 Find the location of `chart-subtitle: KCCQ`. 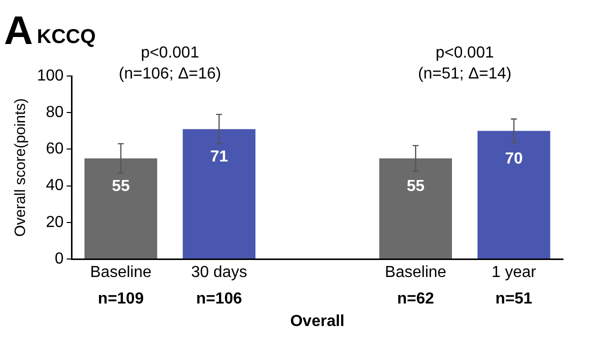

chart-subtitle: KCCQ is located at coordinates (66, 37).